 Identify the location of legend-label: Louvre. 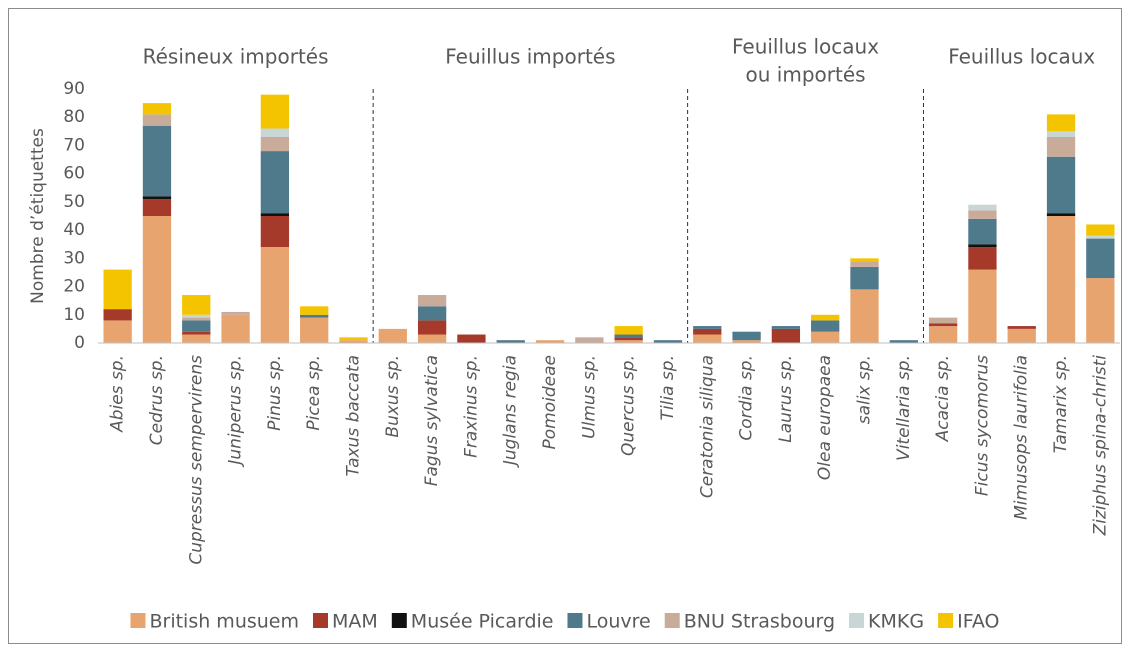
(618, 622).